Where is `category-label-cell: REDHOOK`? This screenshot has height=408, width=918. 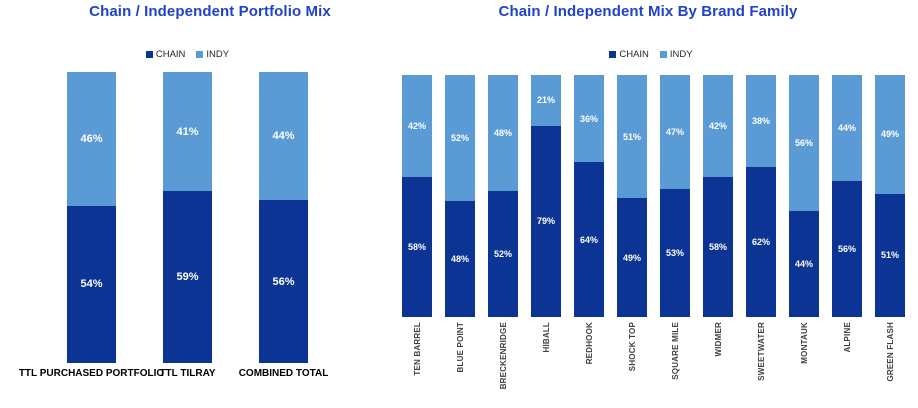 category-label-cell: REDHOOK is located at coordinates (589, 364).